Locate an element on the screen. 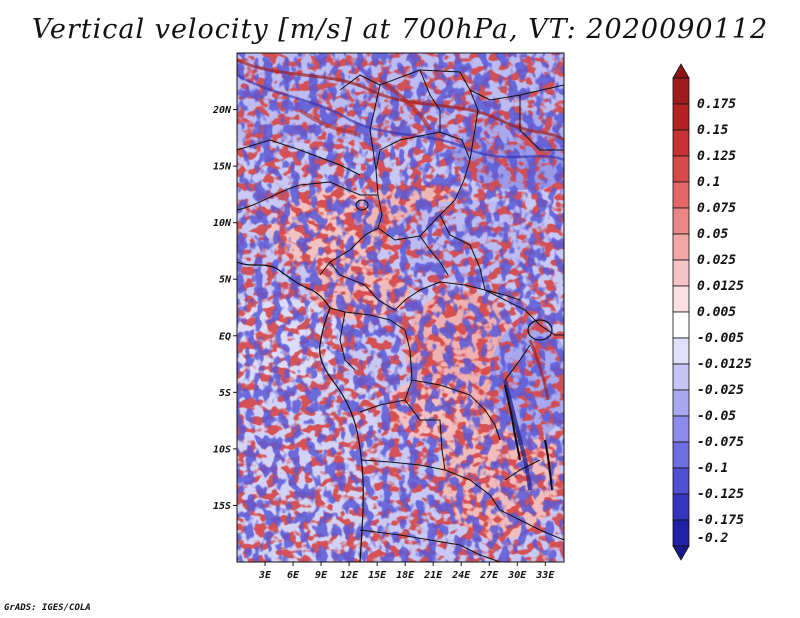 The width and height of the screenshot is (800, 618). colorbar-label: 0.05 is located at coordinates (712, 234).